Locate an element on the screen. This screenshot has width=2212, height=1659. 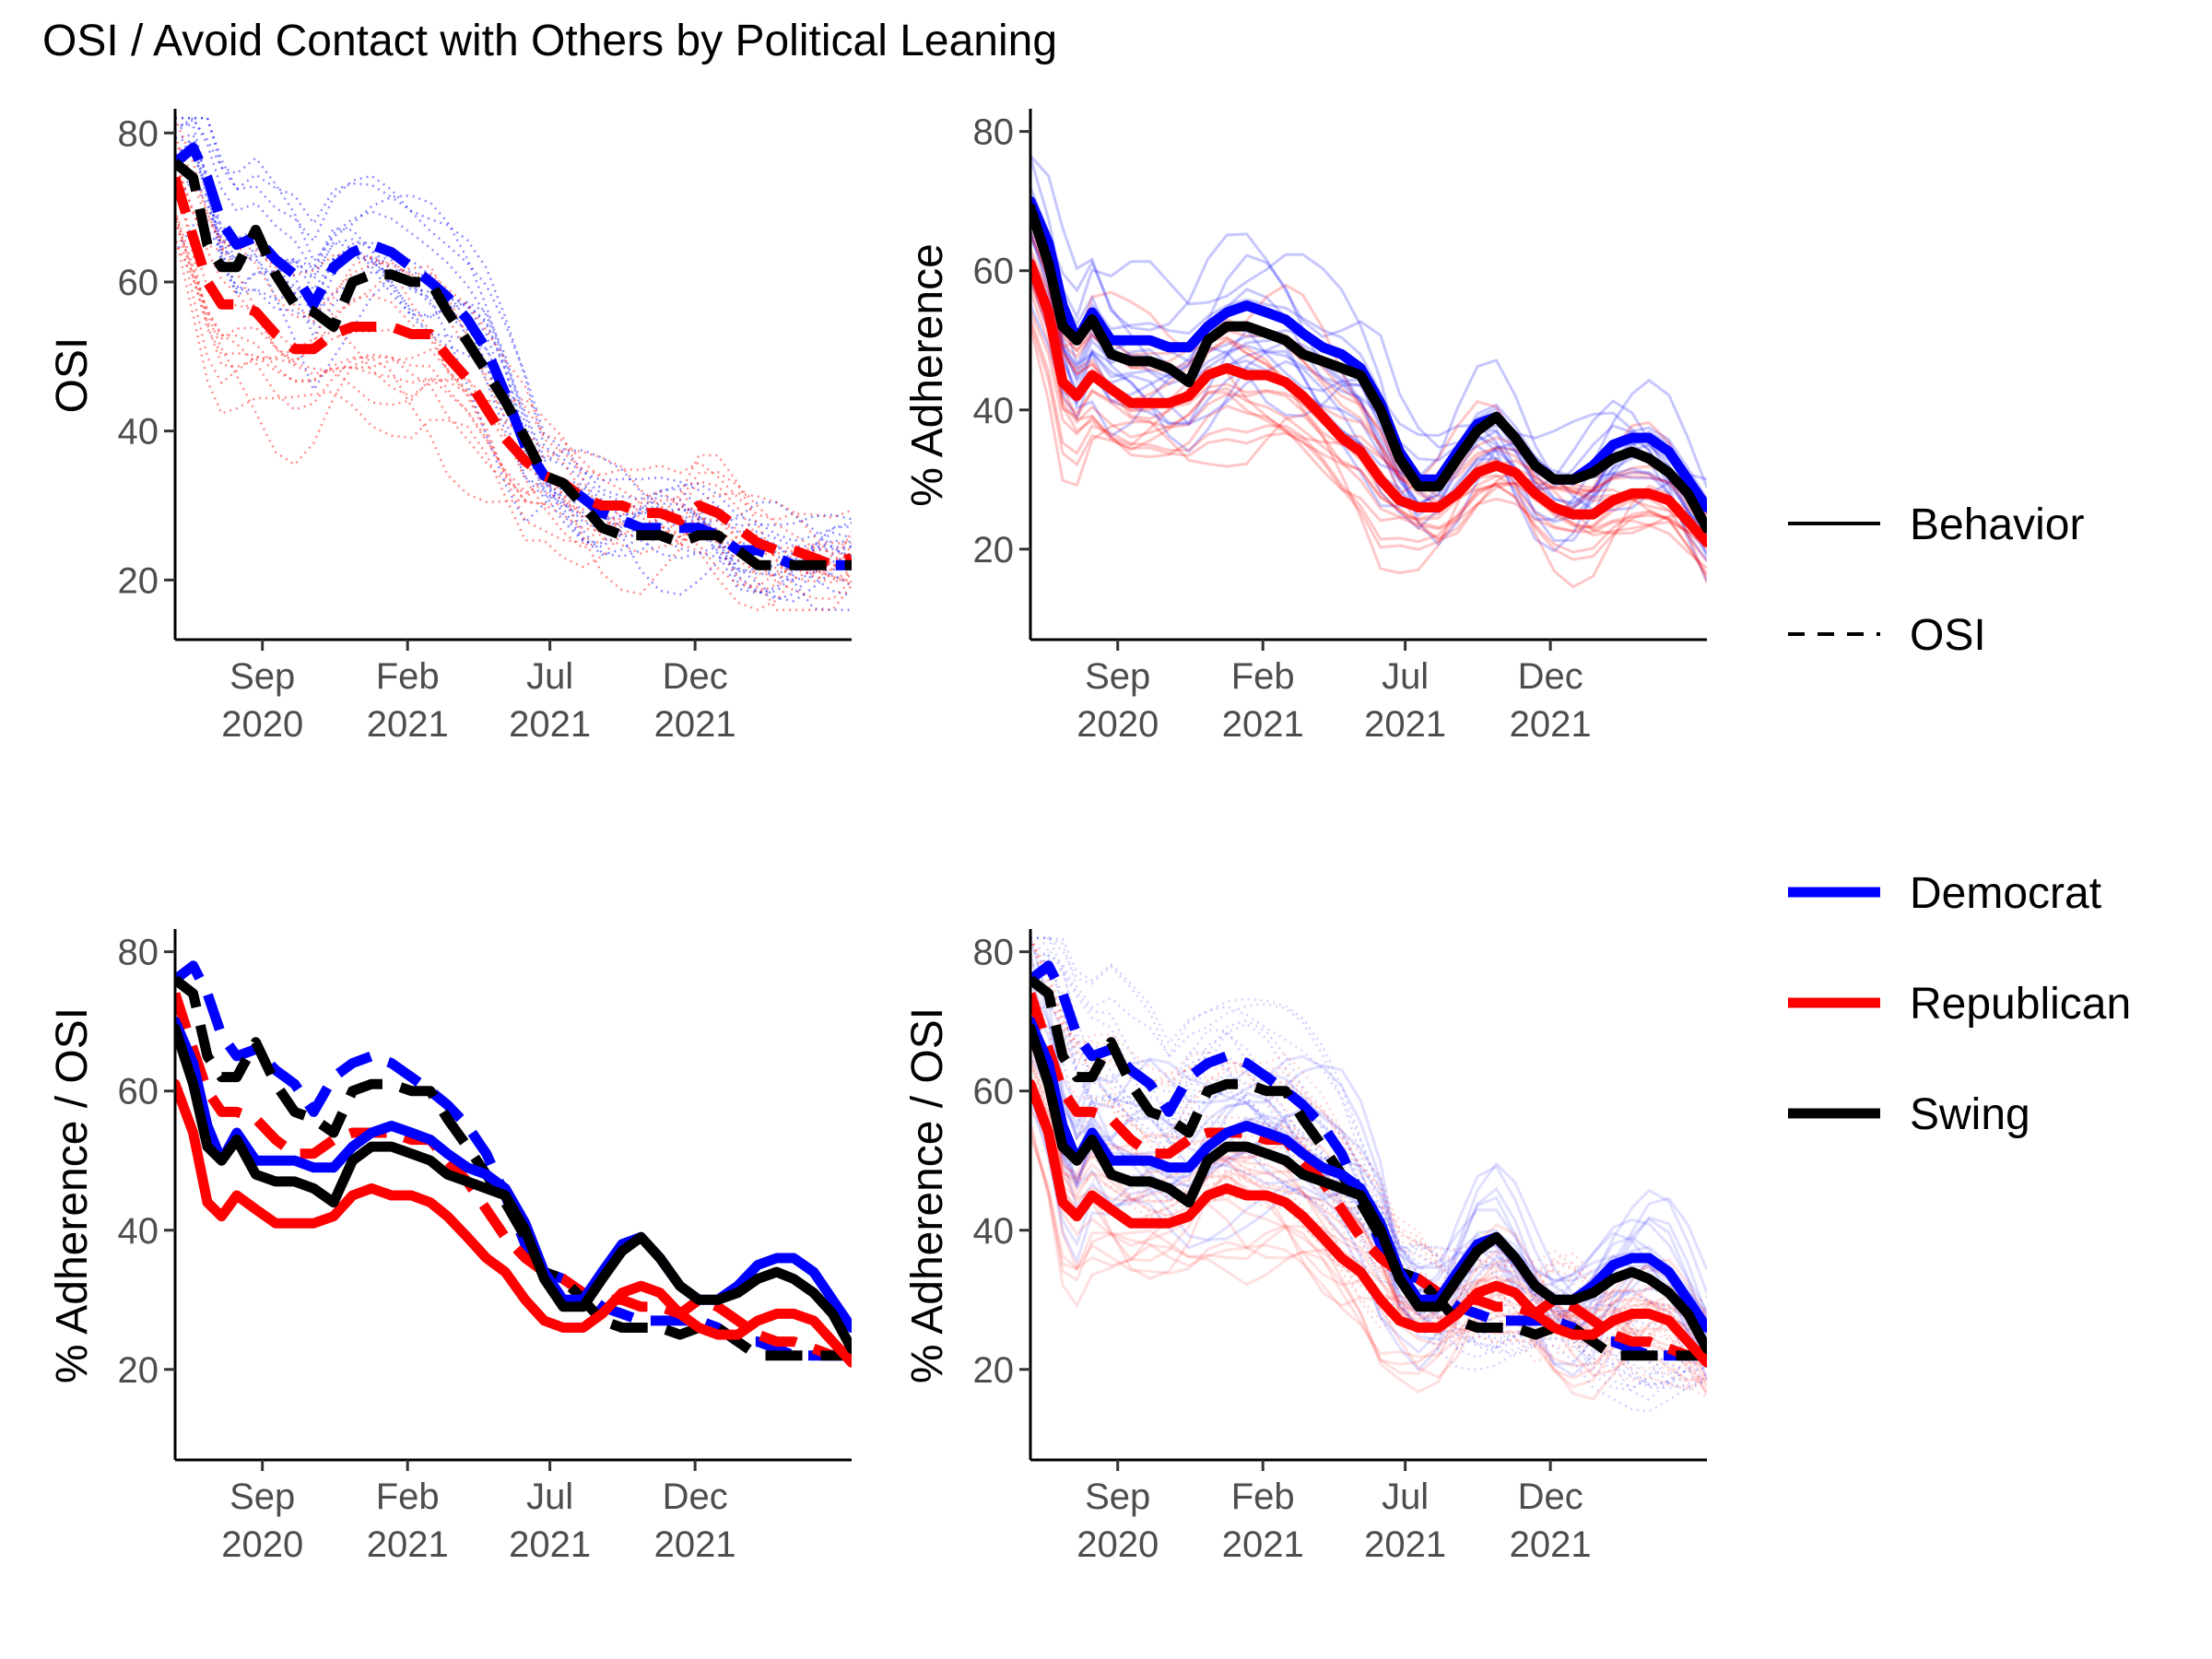
legend-label-democrat: Democrat is located at coordinates (2005, 893).